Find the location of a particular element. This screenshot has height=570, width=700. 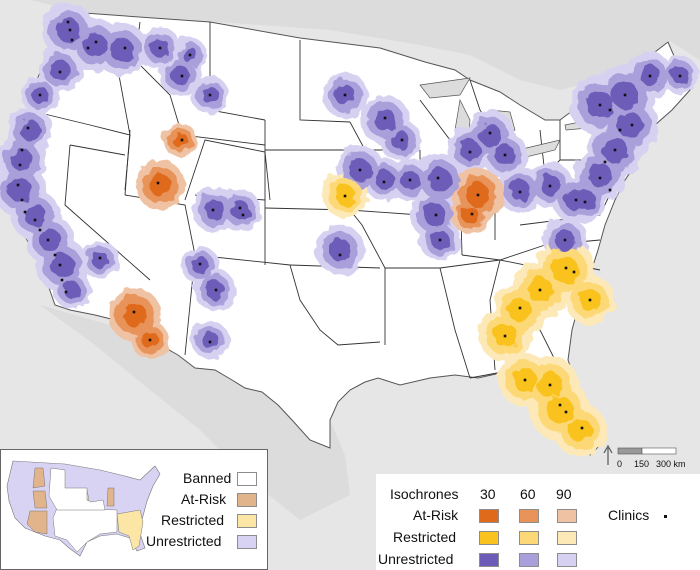

legend-banned-swatch is located at coordinates (247, 479).